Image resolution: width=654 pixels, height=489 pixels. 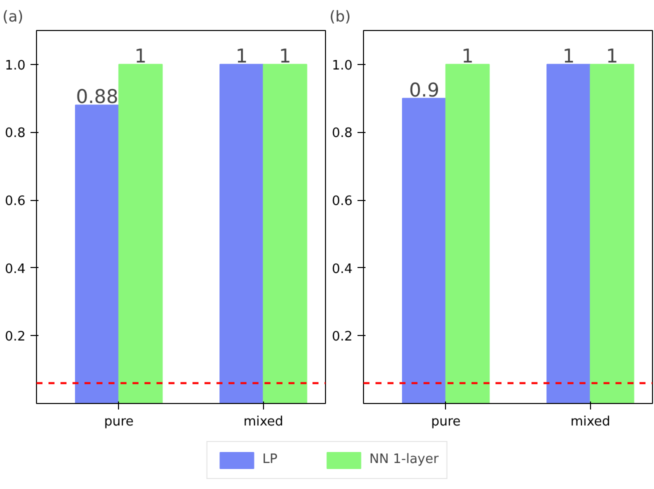 What do you see at coordinates (404, 459) in the screenshot?
I see `legend-label: NN 1-layer` at bounding box center [404, 459].